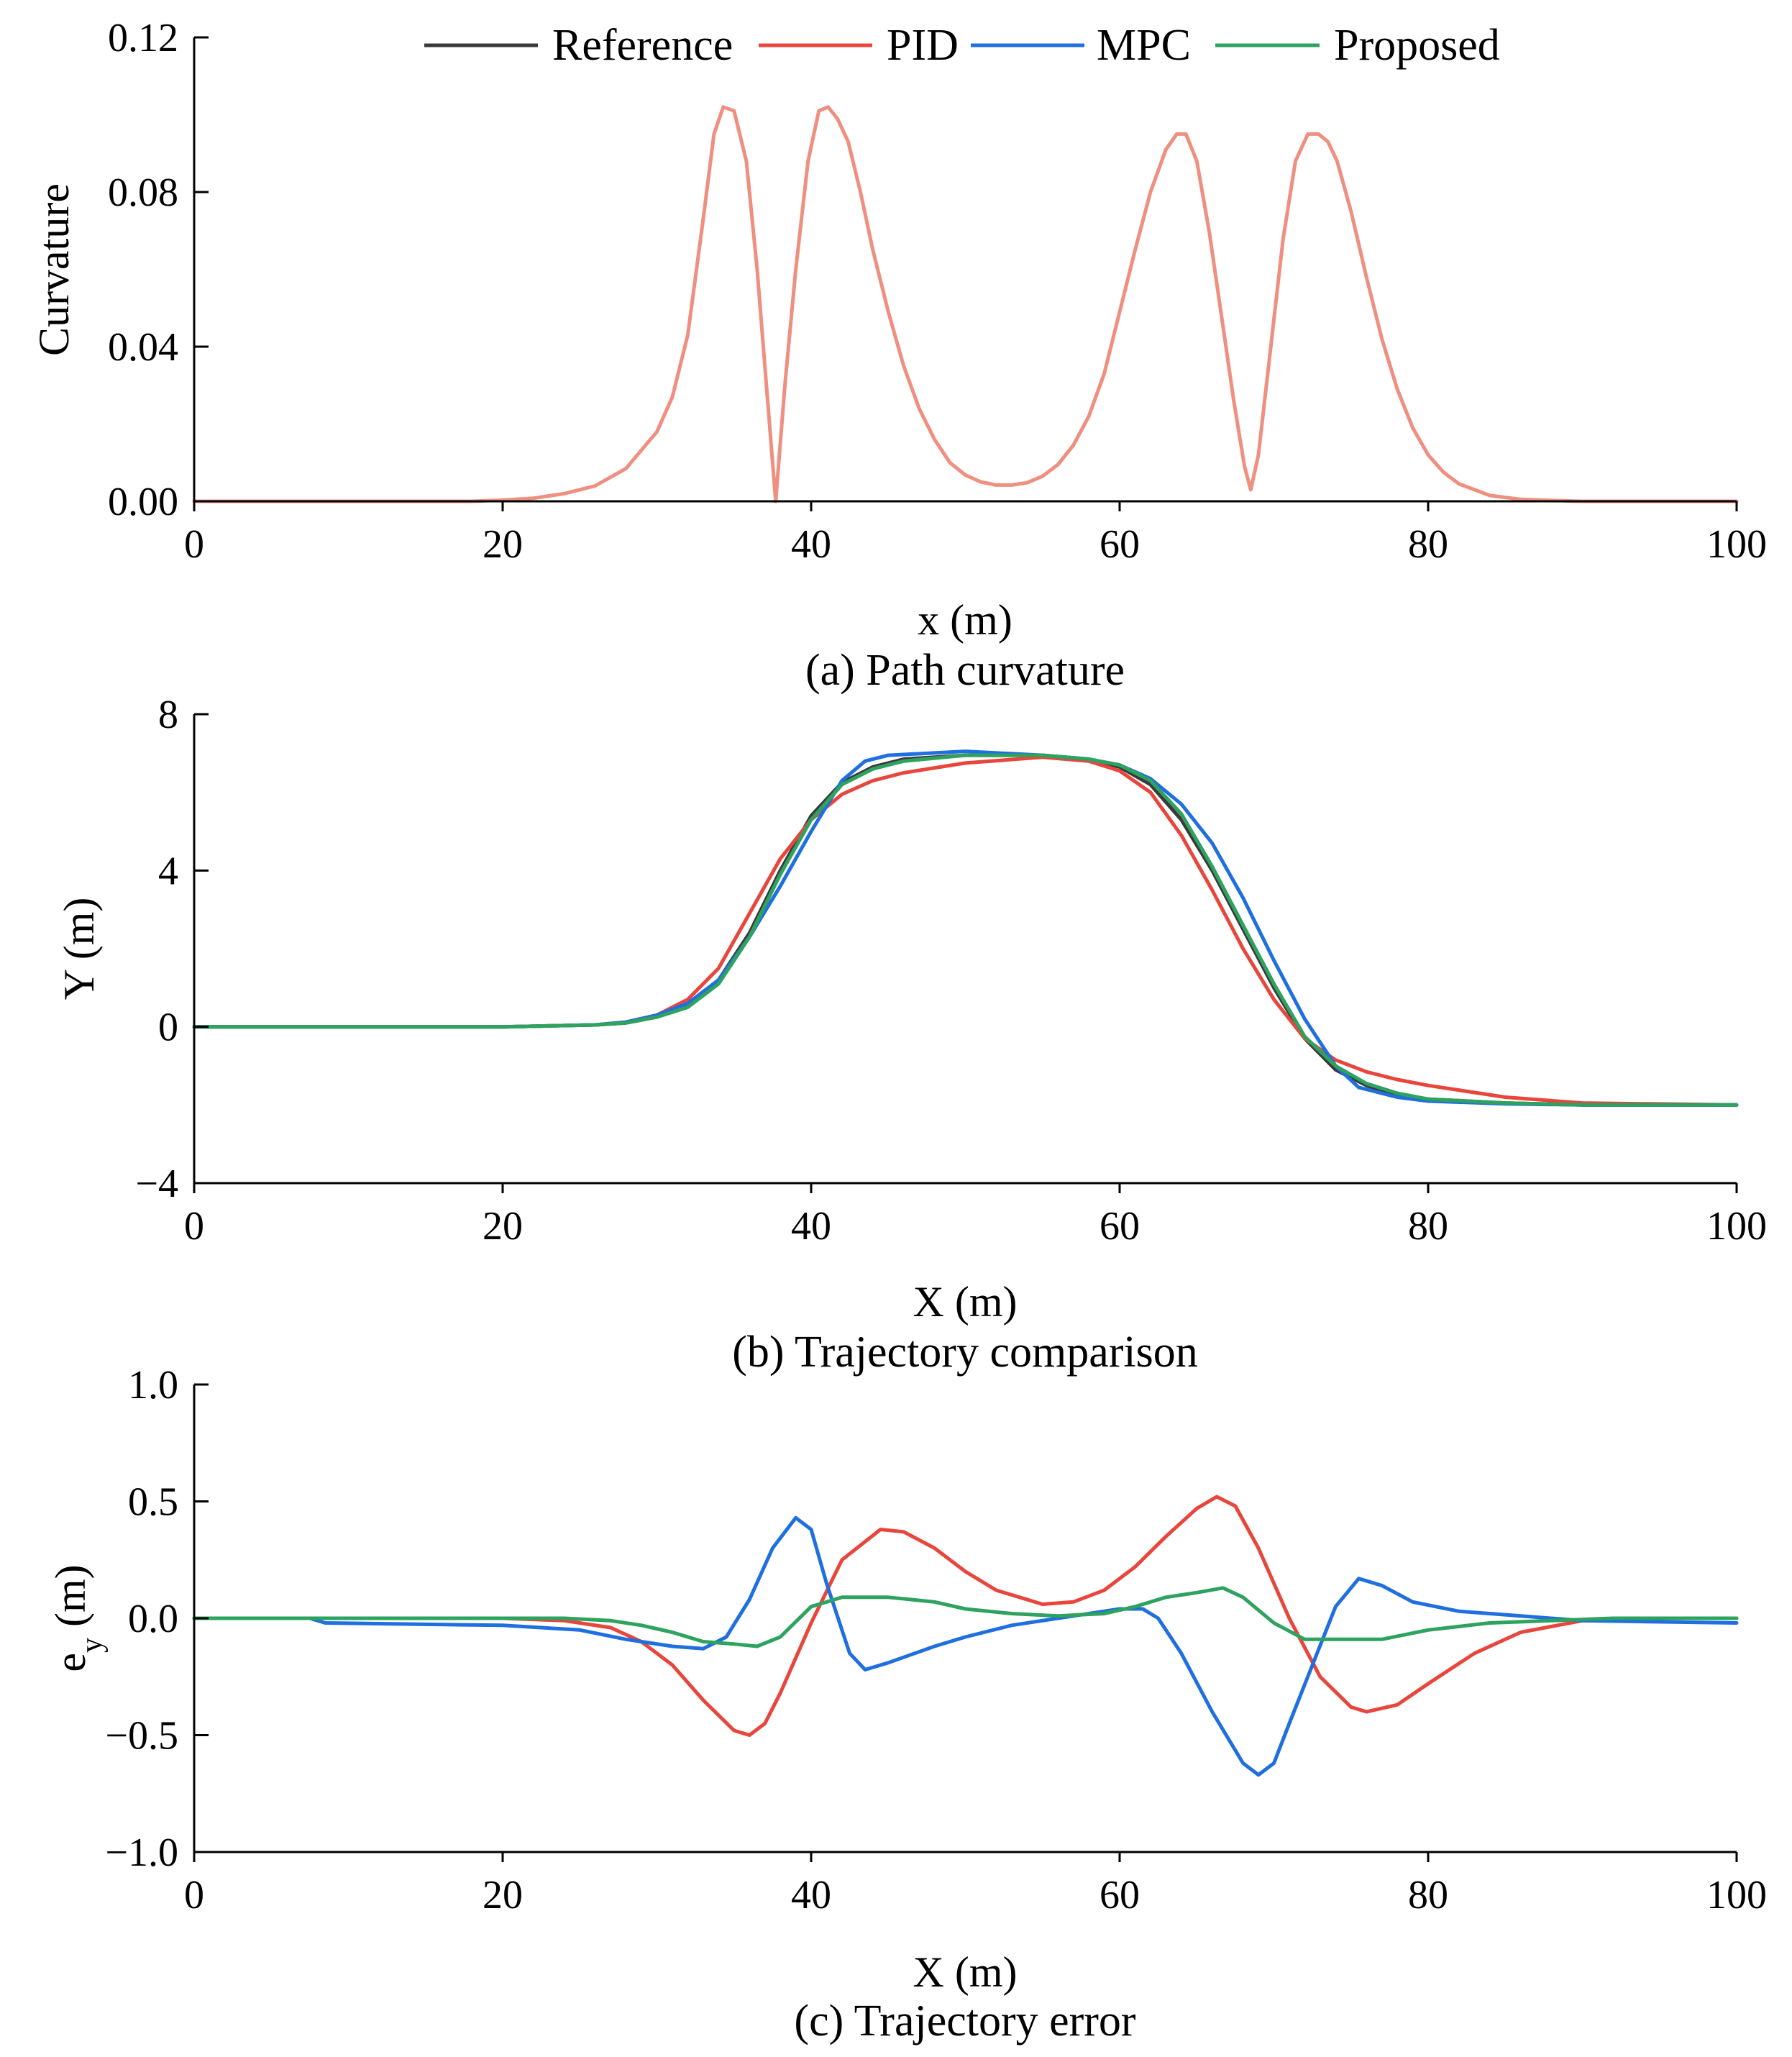 This screenshot has height=2057, width=1792. Describe the element at coordinates (153, 1502) in the screenshot. I see `panel-c-y-tick-label: 0.5` at that location.